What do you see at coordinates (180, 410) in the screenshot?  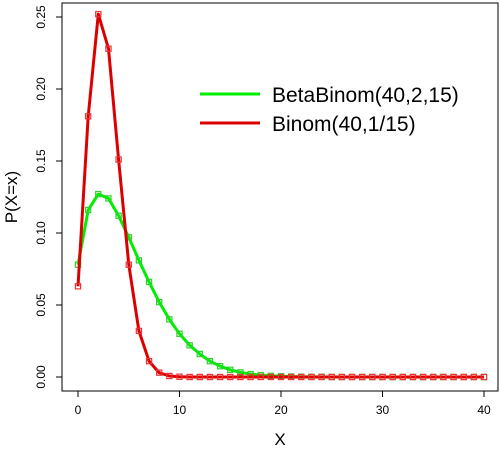 I see `x-tick-label: 10` at bounding box center [180, 410].